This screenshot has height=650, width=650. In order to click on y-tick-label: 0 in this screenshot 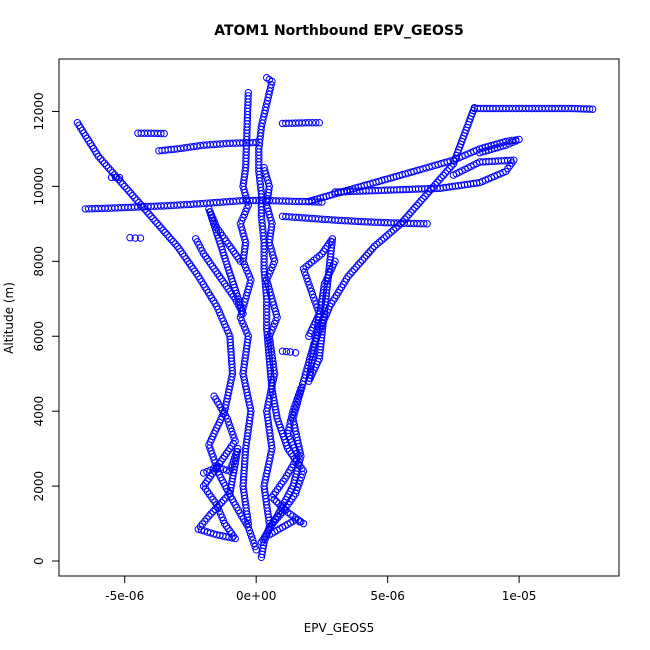, I will do `click(39, 561)`.